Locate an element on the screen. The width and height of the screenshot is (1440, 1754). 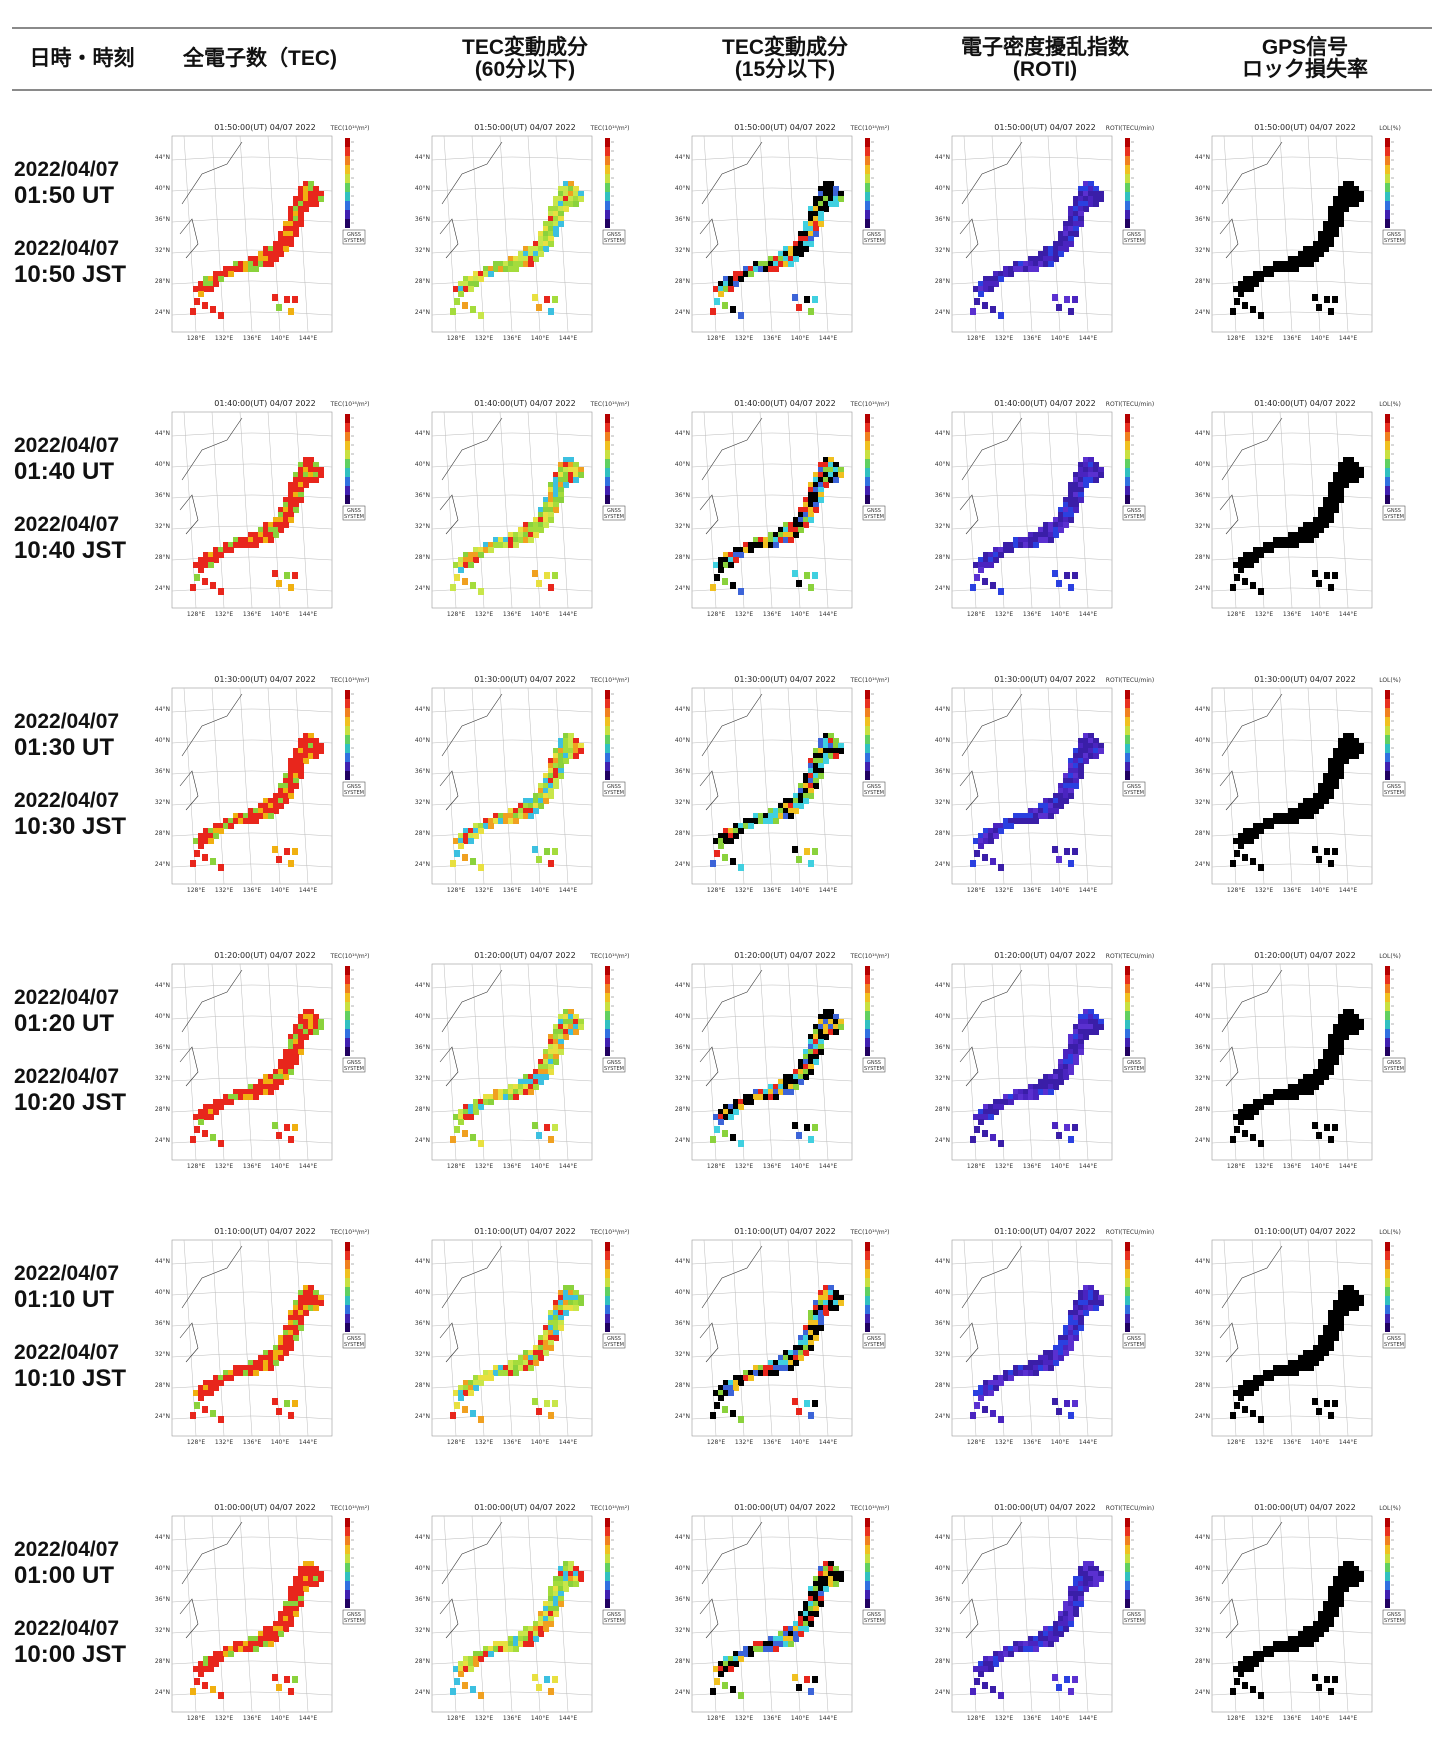
jst-time: 10:50 JST is located at coordinates (70, 274).